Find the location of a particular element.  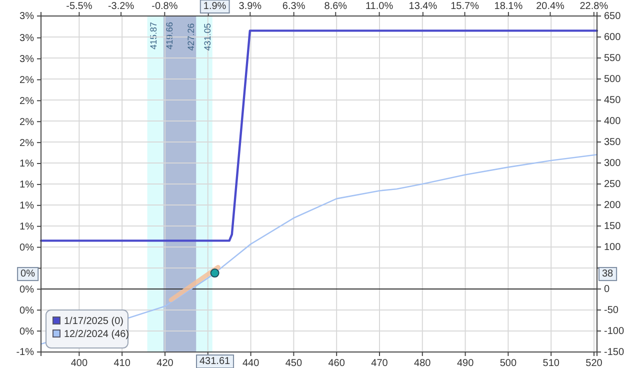

y-tick-label: -150 is located at coordinates (614, 352).